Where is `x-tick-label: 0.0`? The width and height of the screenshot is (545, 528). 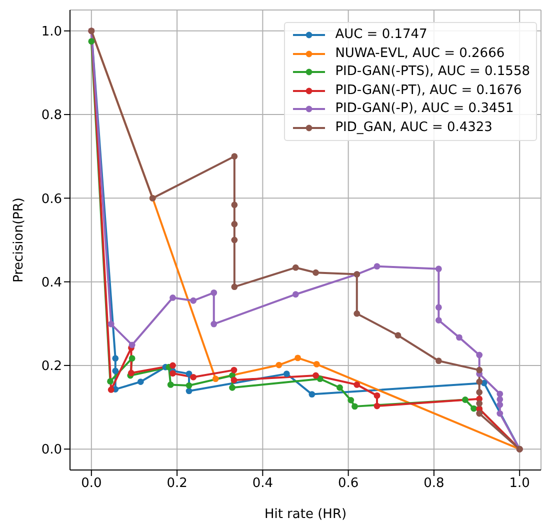
x-tick-label: 0.0 is located at coordinates (91, 484).